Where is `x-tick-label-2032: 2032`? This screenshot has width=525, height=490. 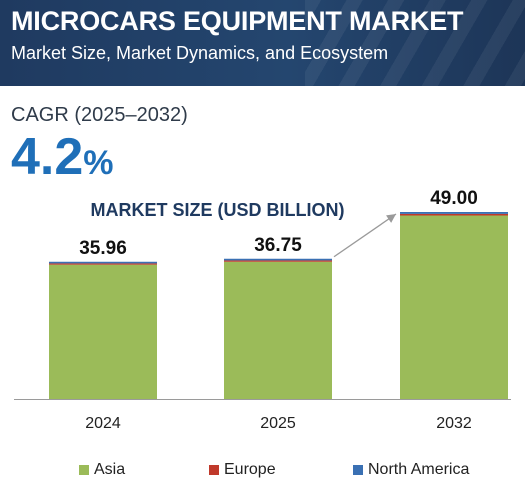 x-tick-label-2032: 2032 is located at coordinates (454, 423).